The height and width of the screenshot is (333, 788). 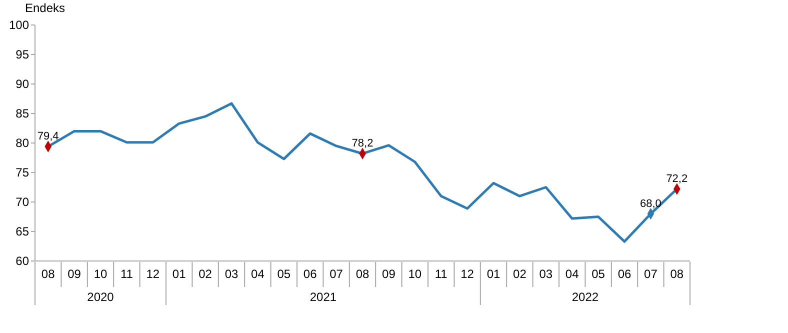 I want to click on y-tick-label: 90, so click(x=23, y=84).